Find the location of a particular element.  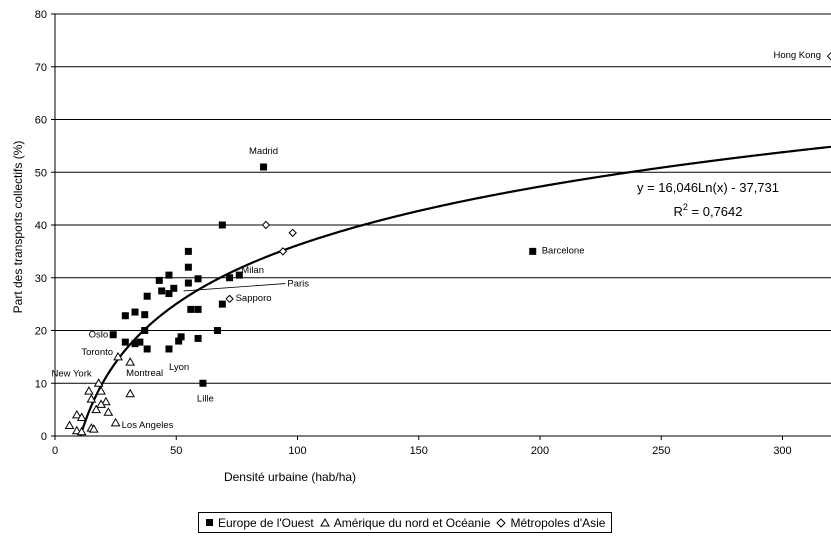

point-diamond-sapporo is located at coordinates (229, 299).